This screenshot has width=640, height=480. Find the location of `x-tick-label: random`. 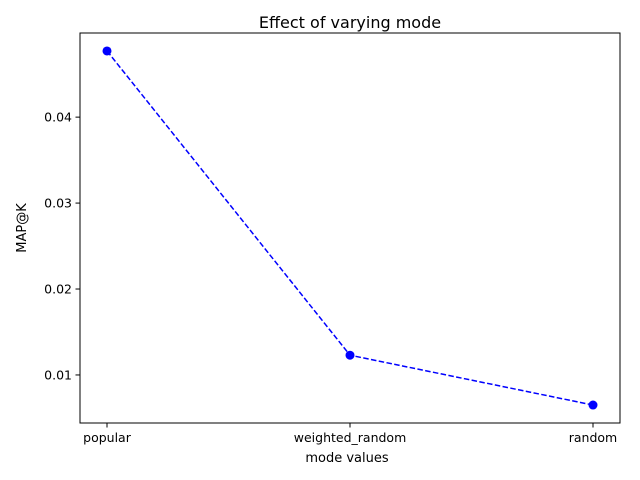

x-tick-label: random is located at coordinates (593, 437).